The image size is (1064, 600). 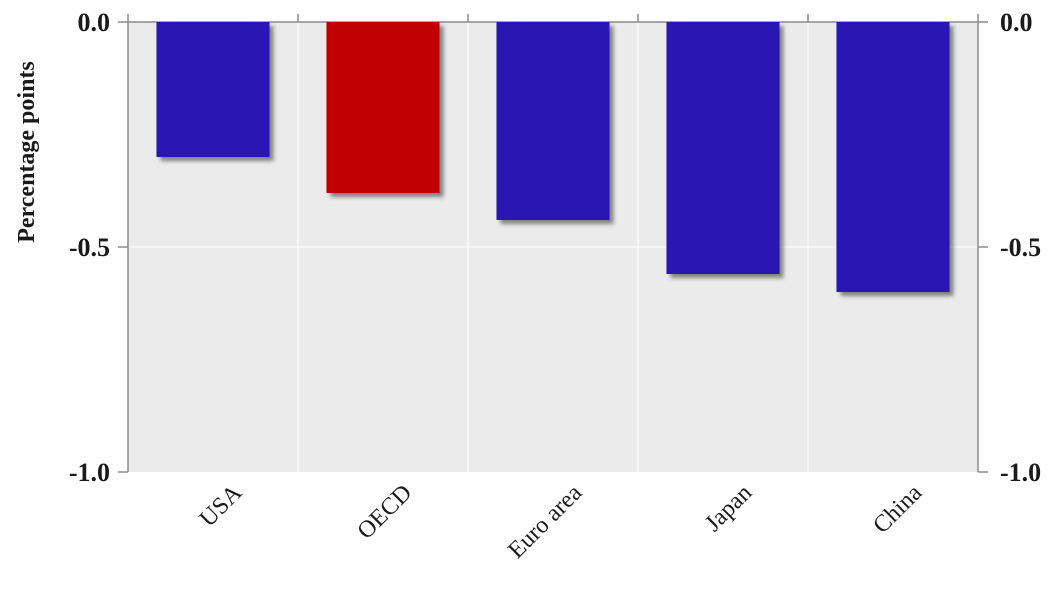 I want to click on bar-japan, so click(x=723, y=148).